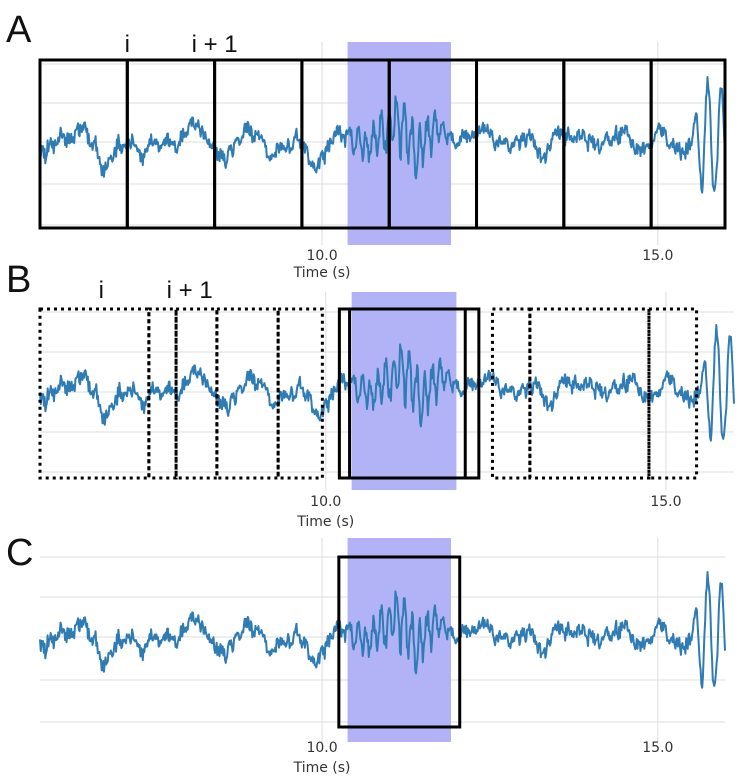  I want to click on panel-letter-a: A, so click(19, 30).